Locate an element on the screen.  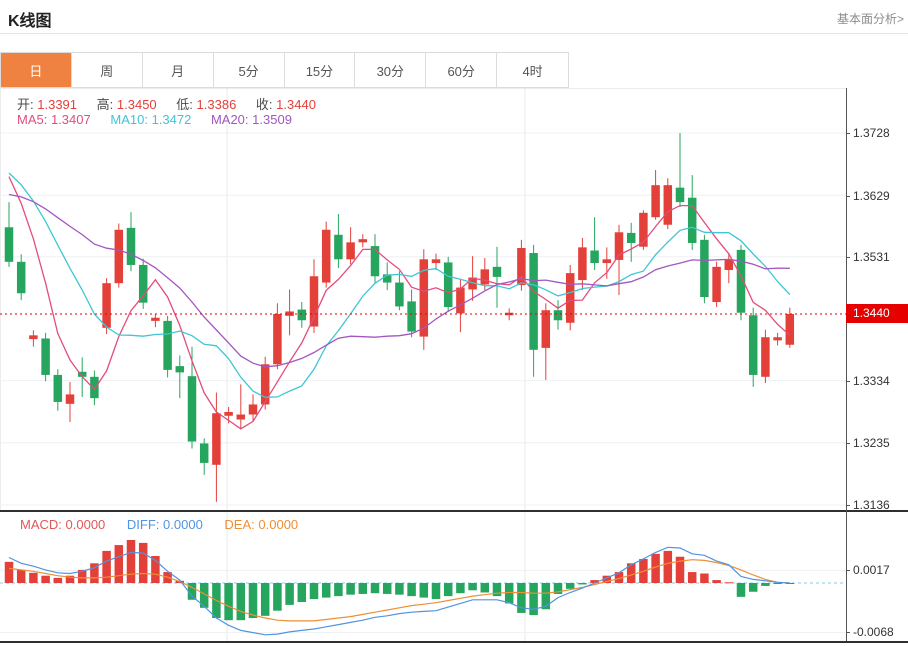
tab-5min: 5分 is located at coordinates (249, 70).